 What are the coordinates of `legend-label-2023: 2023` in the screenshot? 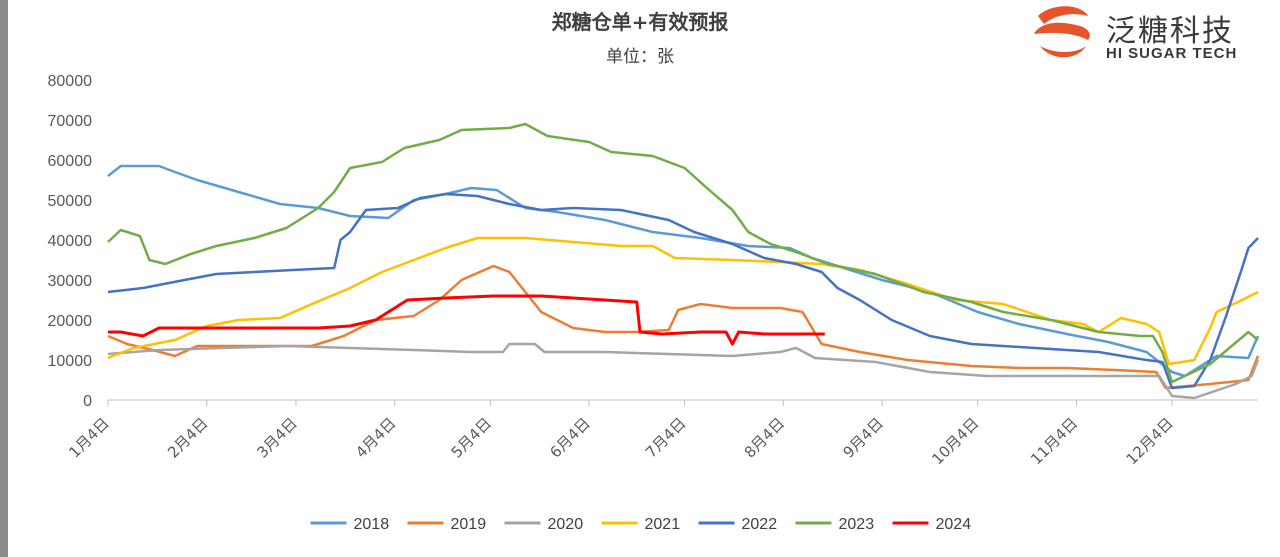 It's located at (857, 524).